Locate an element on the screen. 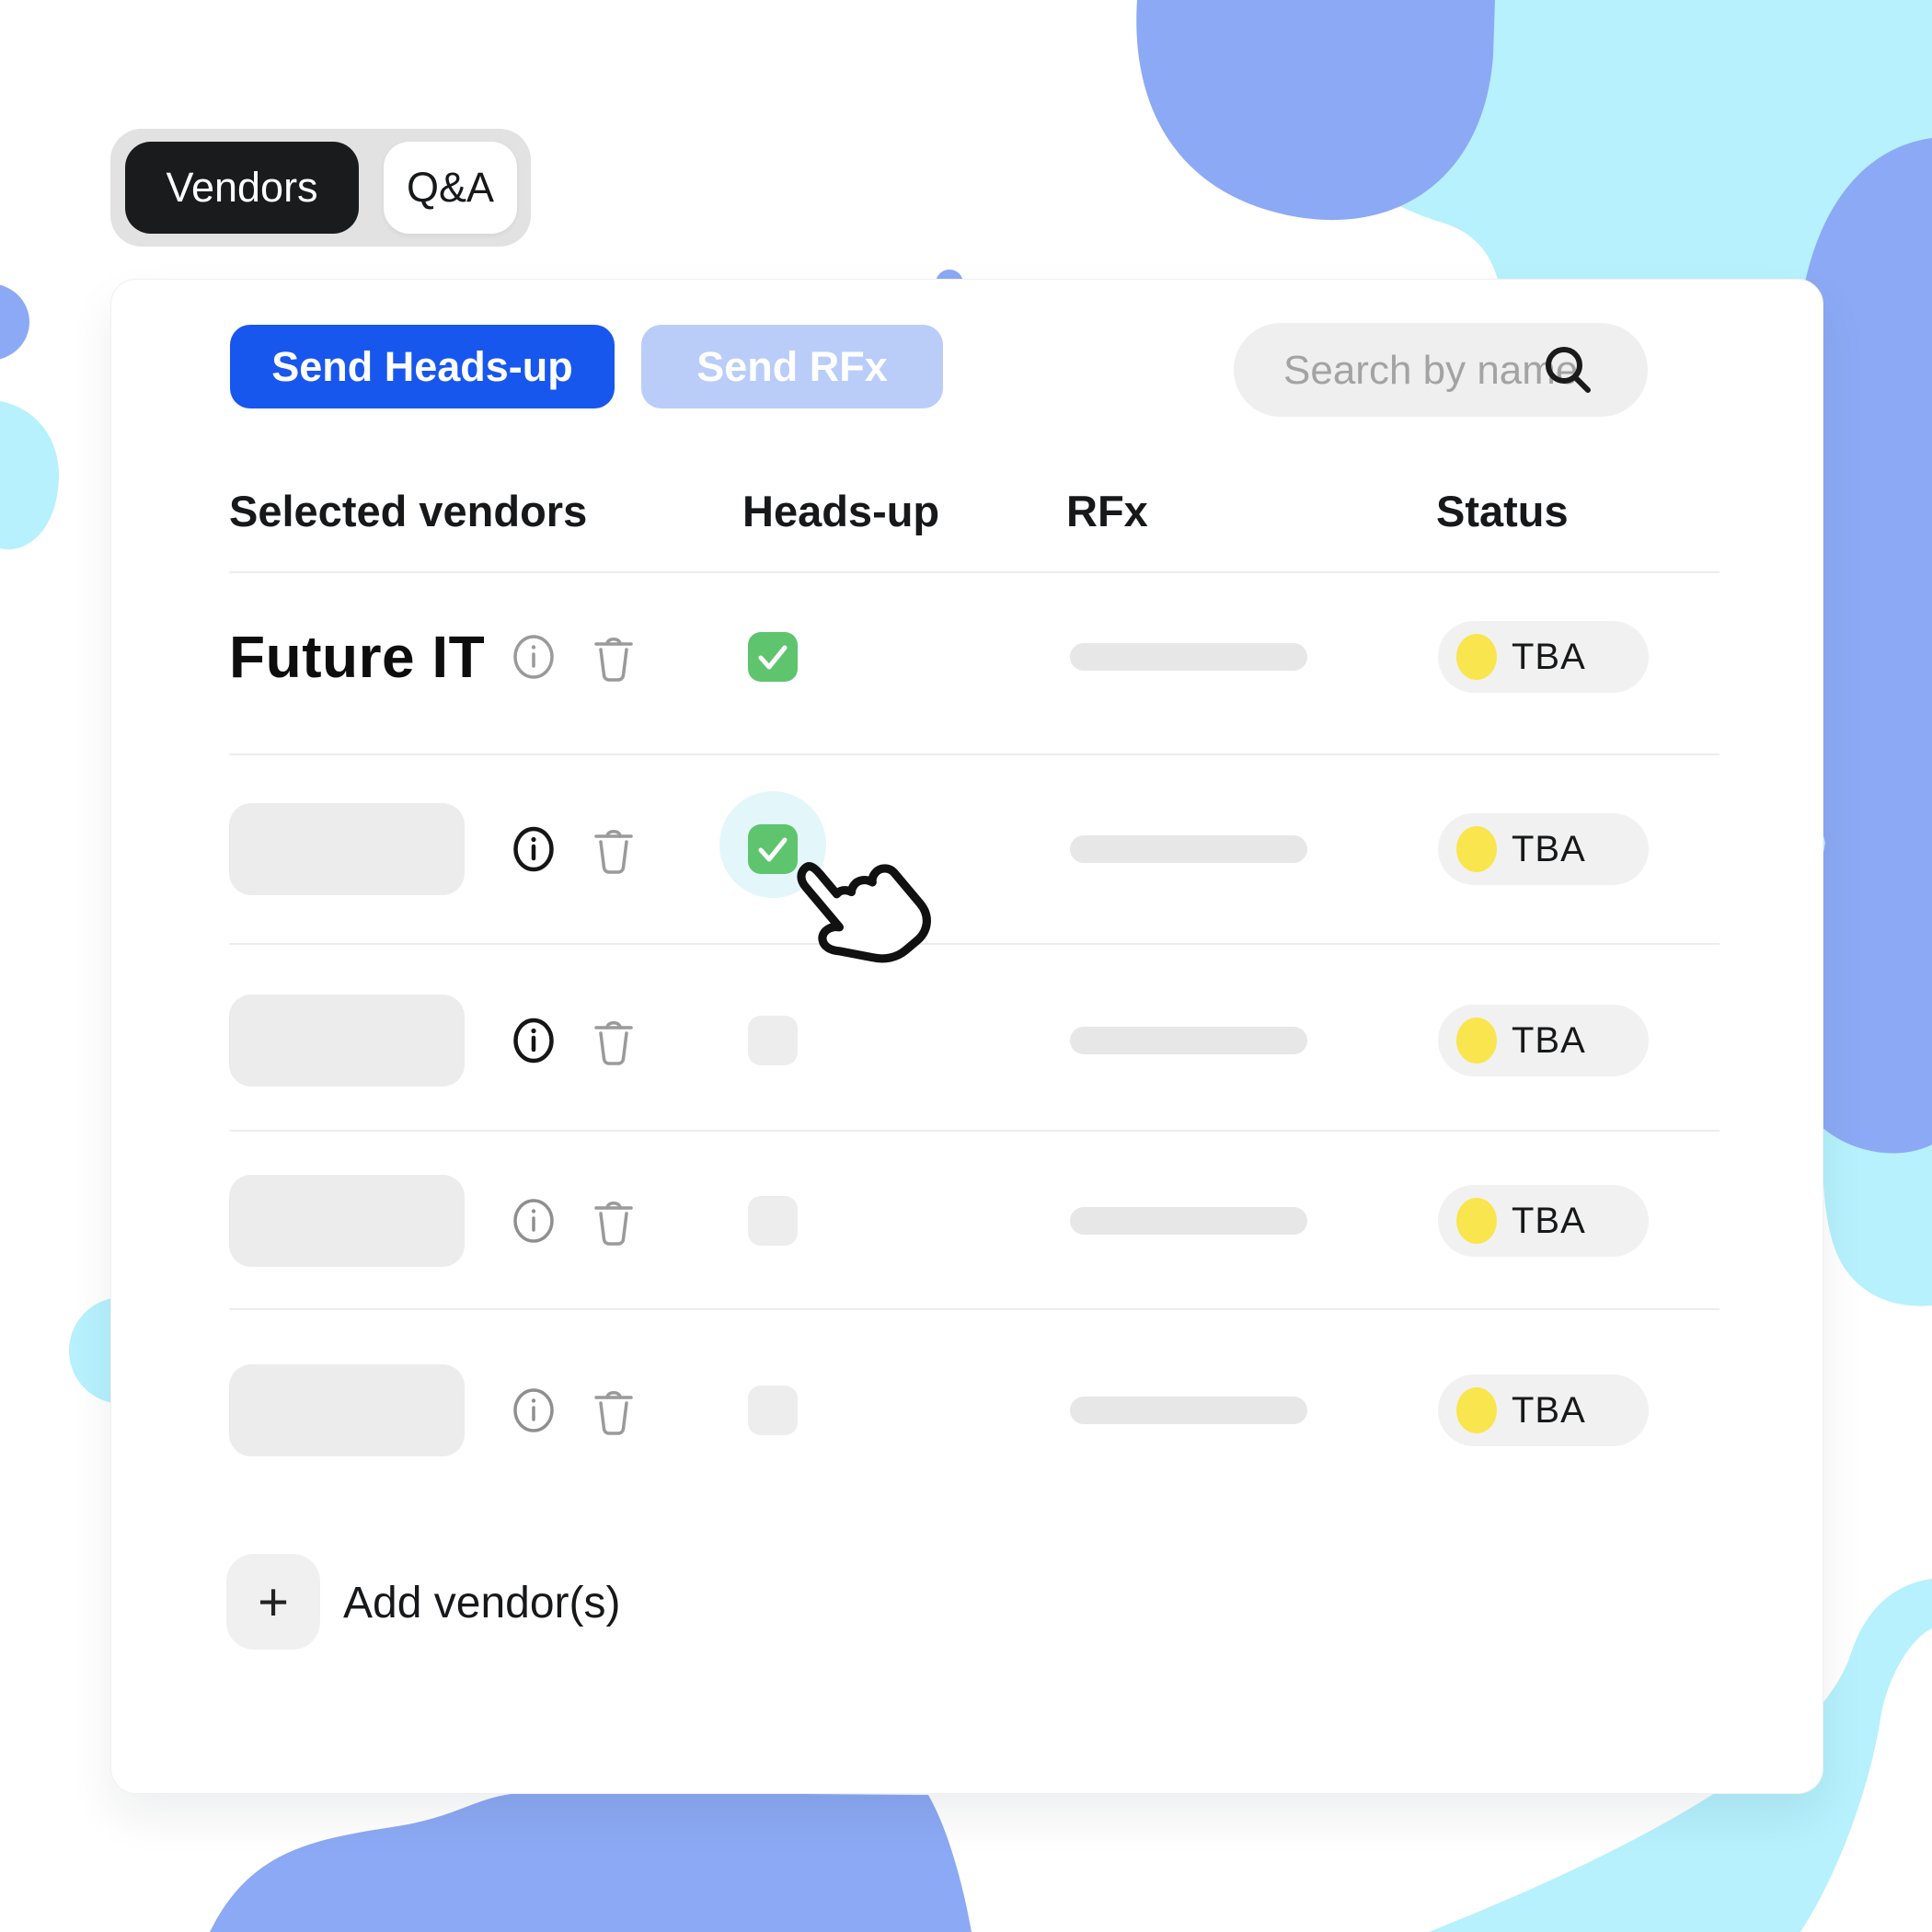 The image size is (1932, 1932). search-field is located at coordinates (1441, 371).